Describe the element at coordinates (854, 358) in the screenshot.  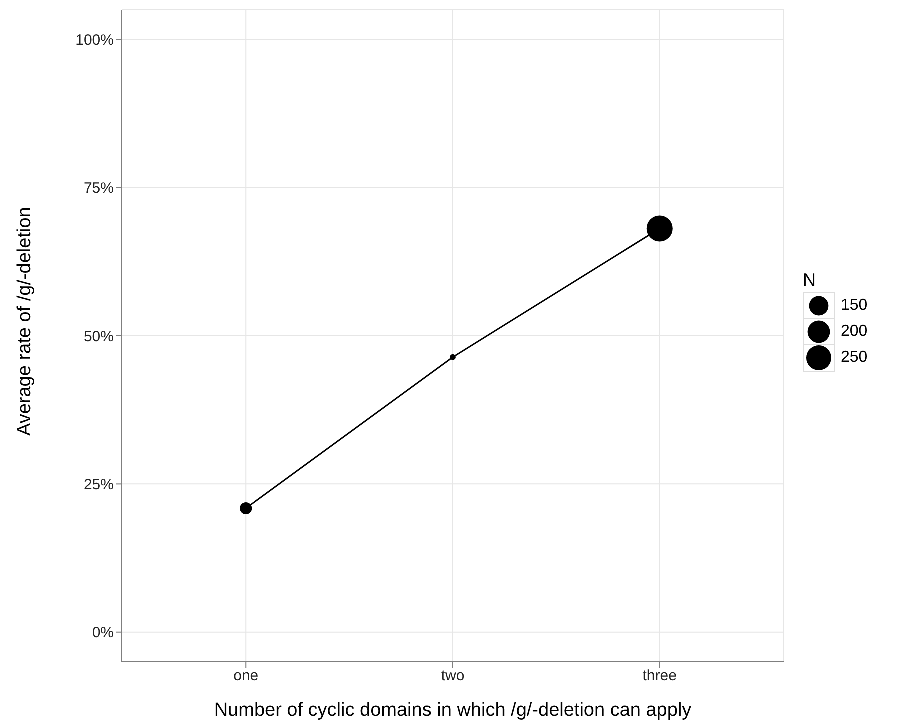
I see `legend-label: 250` at that location.